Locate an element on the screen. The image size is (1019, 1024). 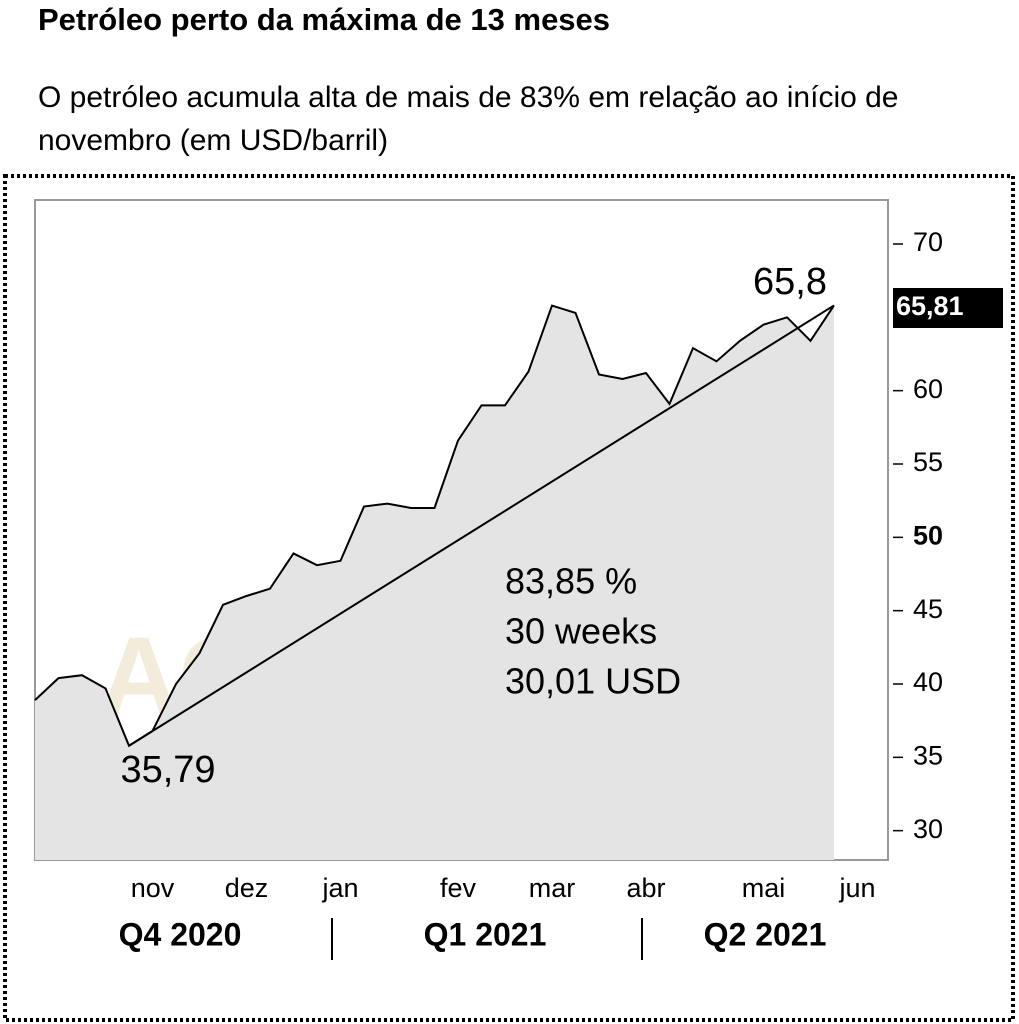
quarter-label: Q4 2020 is located at coordinates (180, 934).